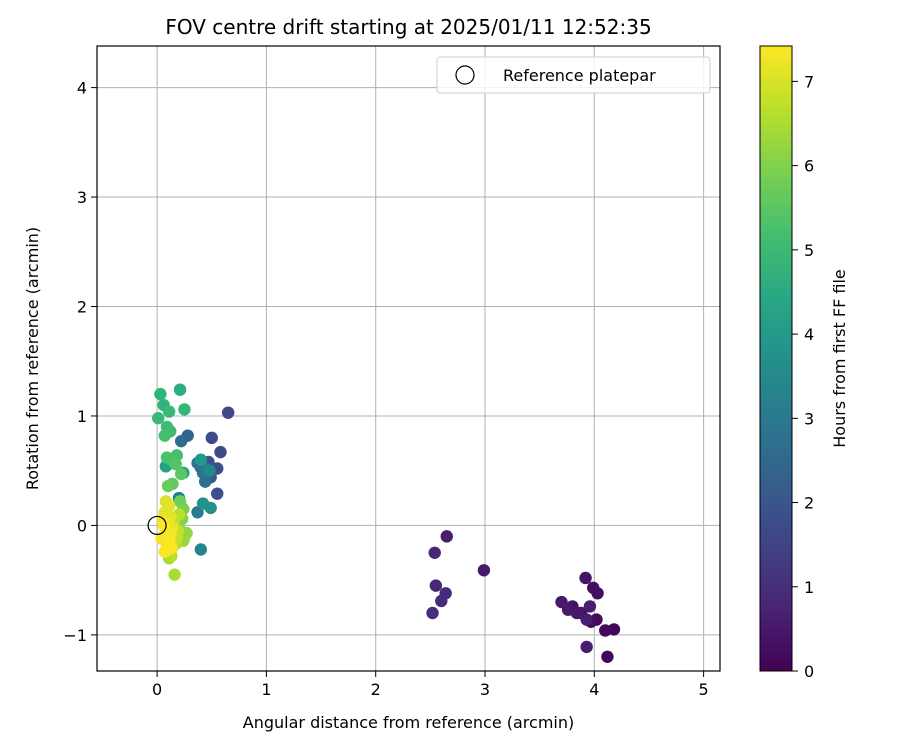 This screenshot has height=750, width=900. I want to click on reference-layer, so click(157, 525).